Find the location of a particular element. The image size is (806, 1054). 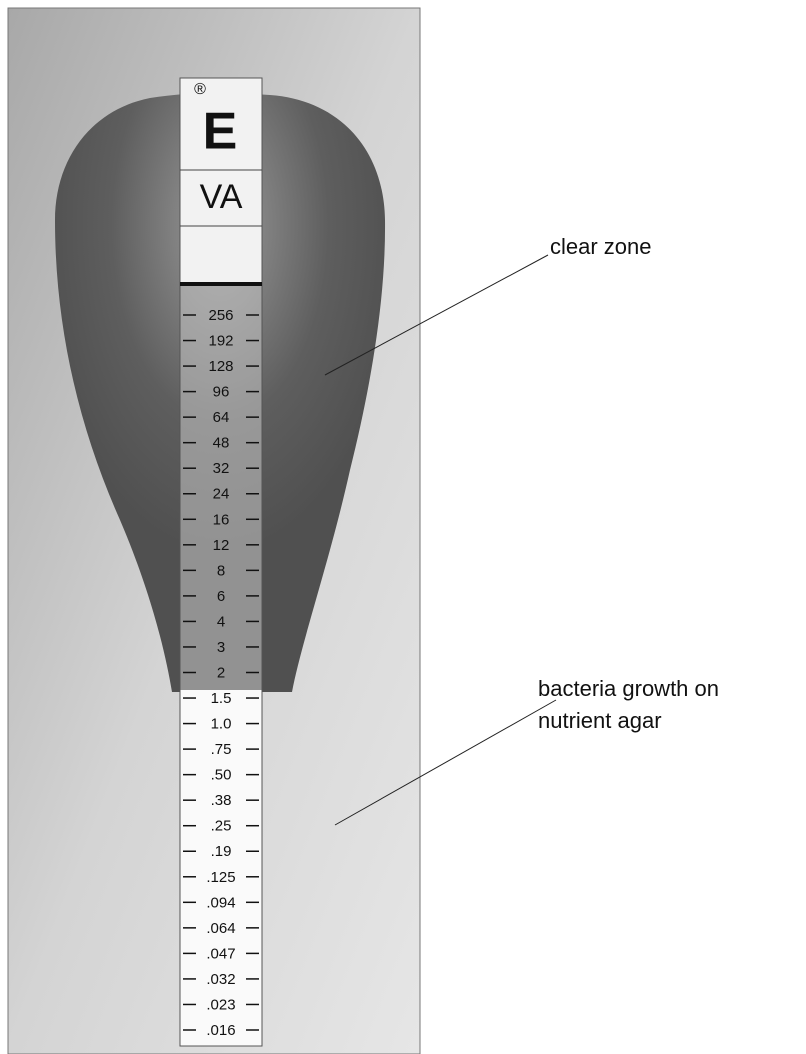

strip-head is located at coordinates (221, 180).